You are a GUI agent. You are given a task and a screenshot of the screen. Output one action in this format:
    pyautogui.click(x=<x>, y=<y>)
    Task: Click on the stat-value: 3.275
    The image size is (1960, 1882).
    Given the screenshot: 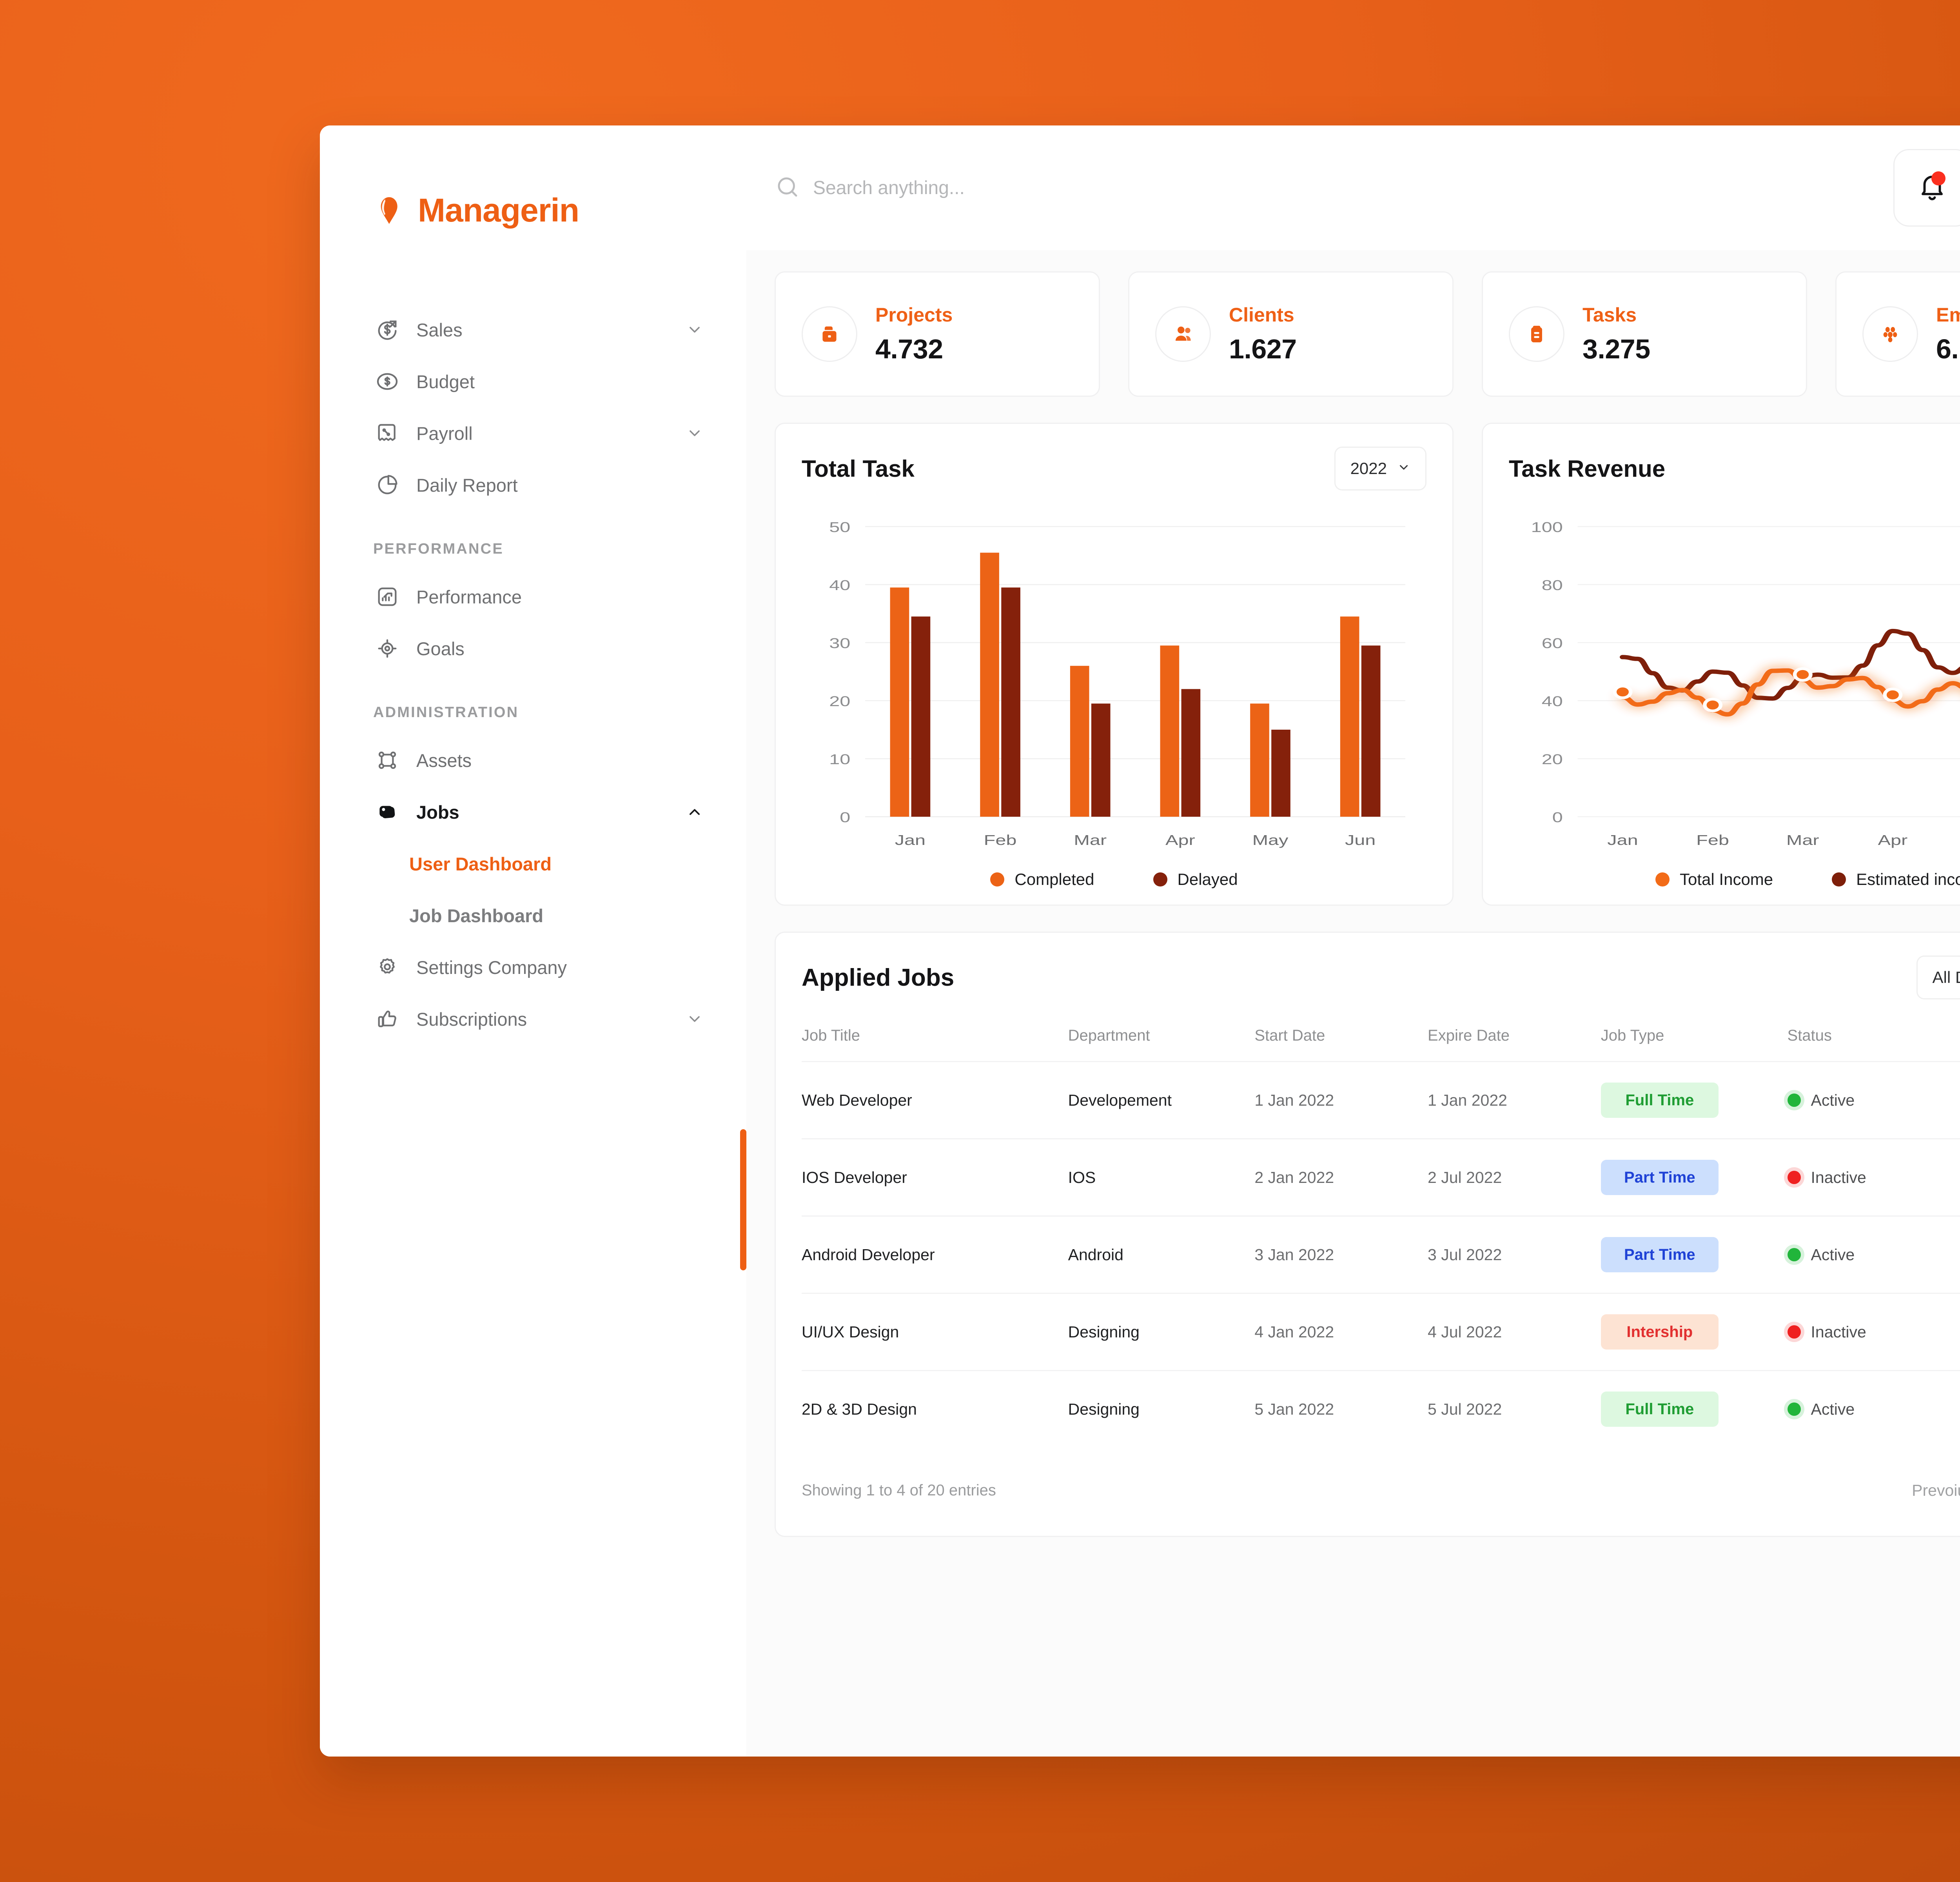 What is the action you would take?
    pyautogui.click(x=1616, y=349)
    